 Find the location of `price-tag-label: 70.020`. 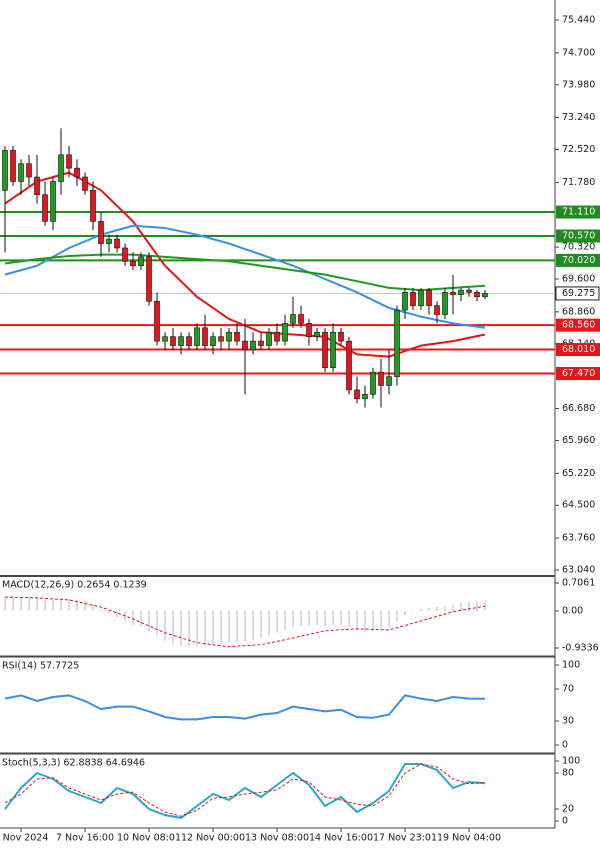

price-tag-label: 70.020 is located at coordinates (578, 260).